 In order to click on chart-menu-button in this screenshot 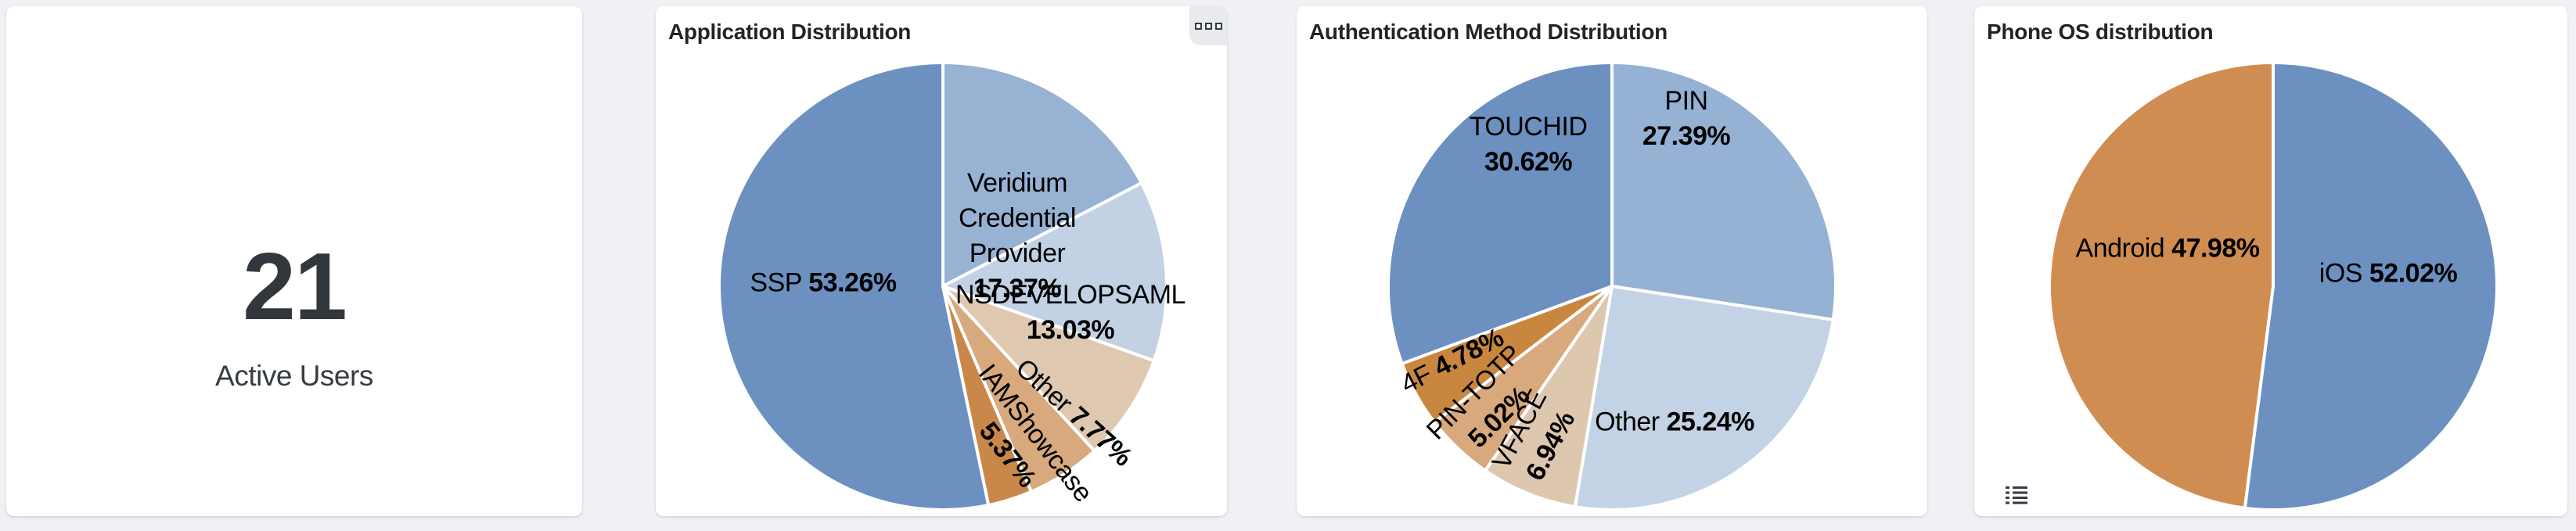, I will do `click(1208, 25)`.